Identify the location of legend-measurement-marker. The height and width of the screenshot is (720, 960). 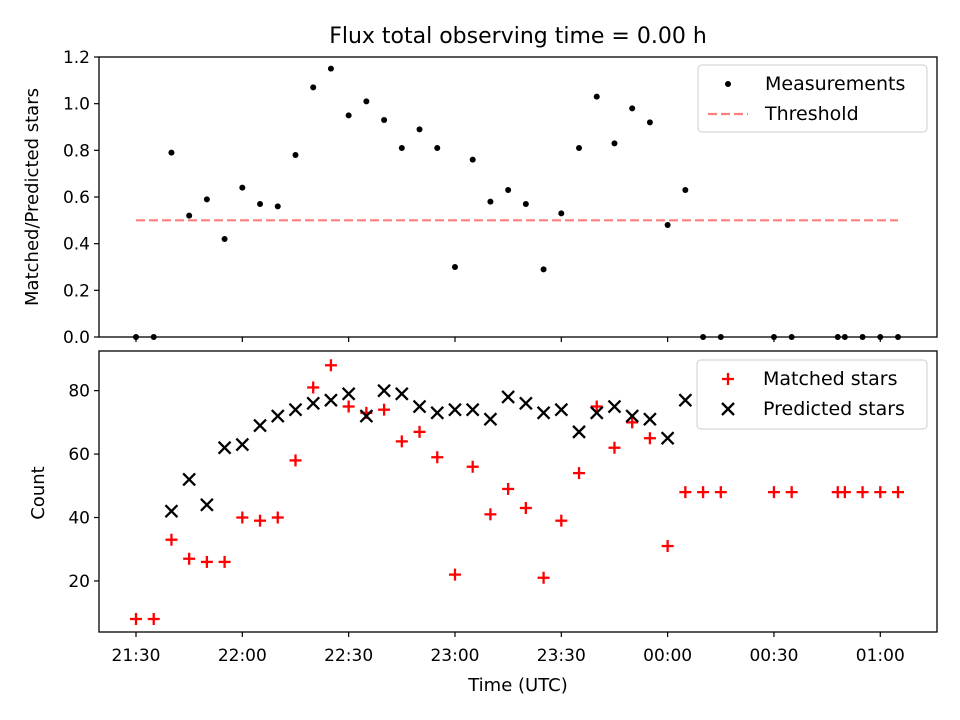
(728, 84).